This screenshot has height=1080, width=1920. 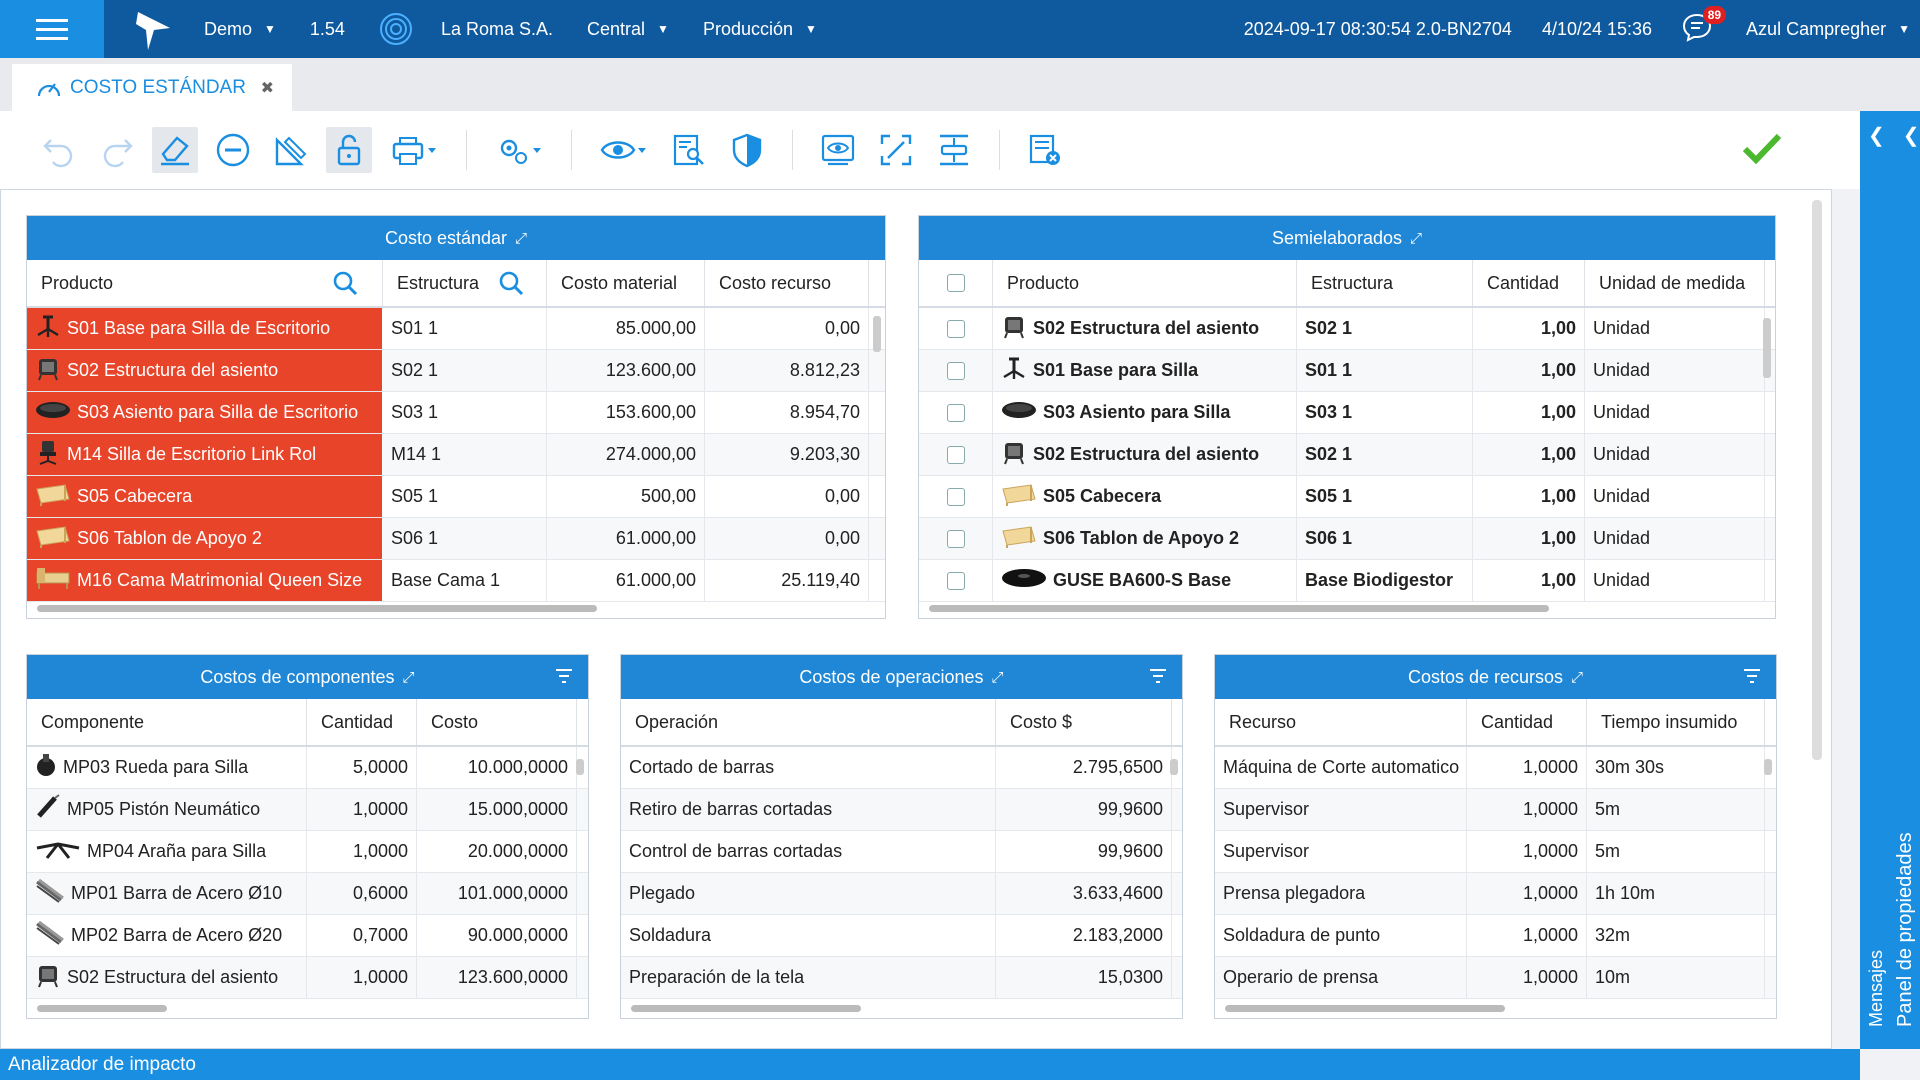 What do you see at coordinates (1676, 722) in the screenshot?
I see `column-header-time: Tiempo insumido` at bounding box center [1676, 722].